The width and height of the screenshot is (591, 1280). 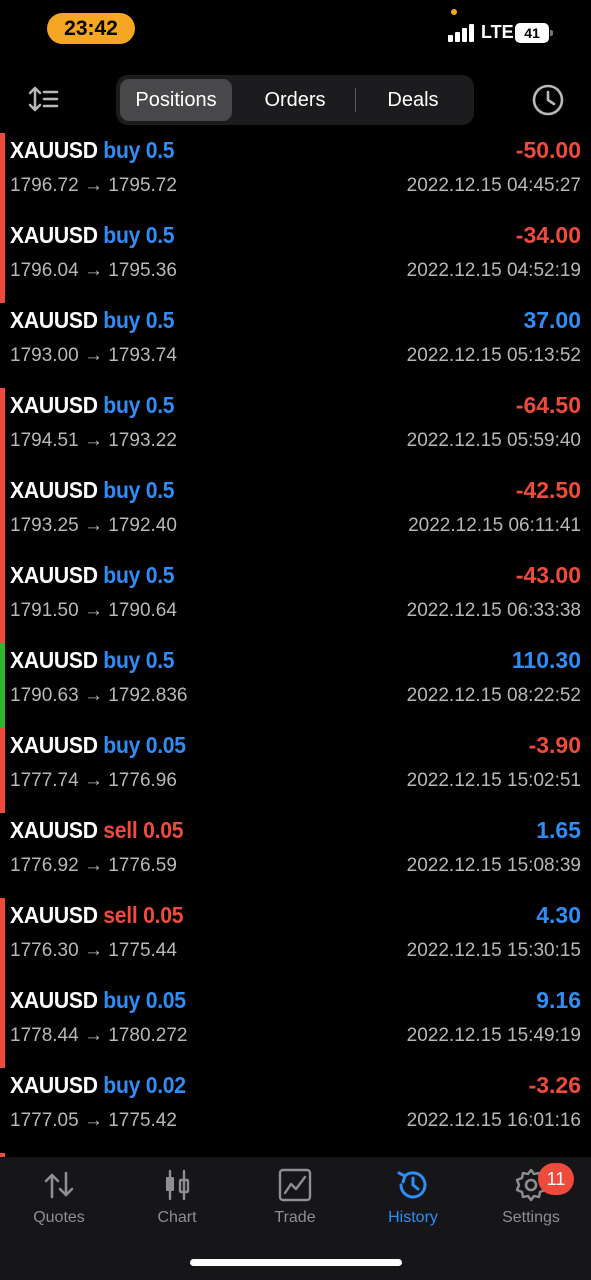 What do you see at coordinates (177, 1207) in the screenshot?
I see `tab-chart: Chart` at bounding box center [177, 1207].